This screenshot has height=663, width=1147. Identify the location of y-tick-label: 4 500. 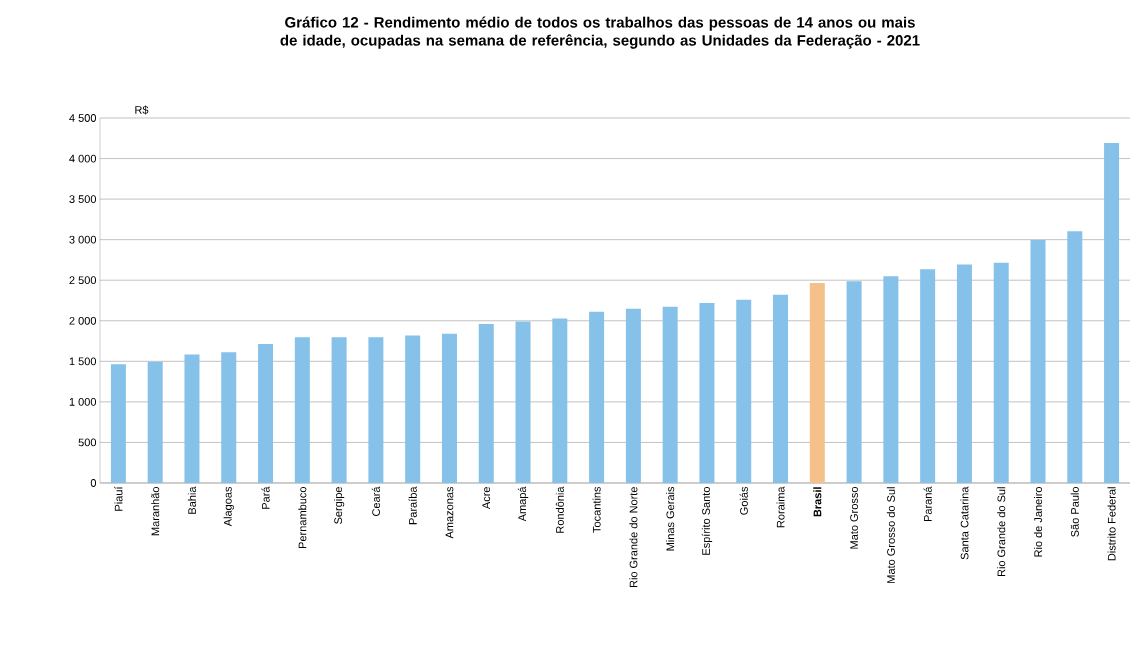
(83, 118).